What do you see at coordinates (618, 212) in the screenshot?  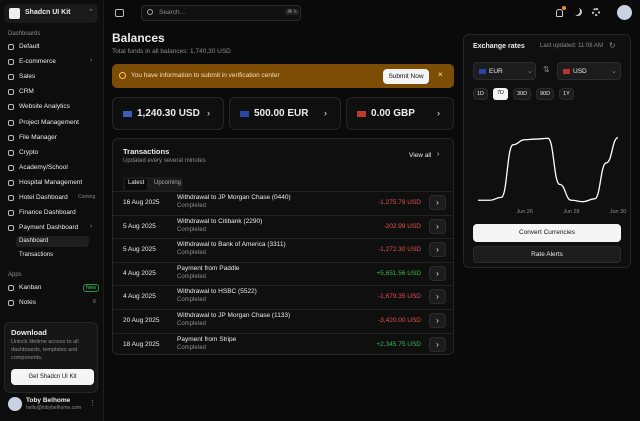 I see `x-tick-label: Jun 30` at bounding box center [618, 212].